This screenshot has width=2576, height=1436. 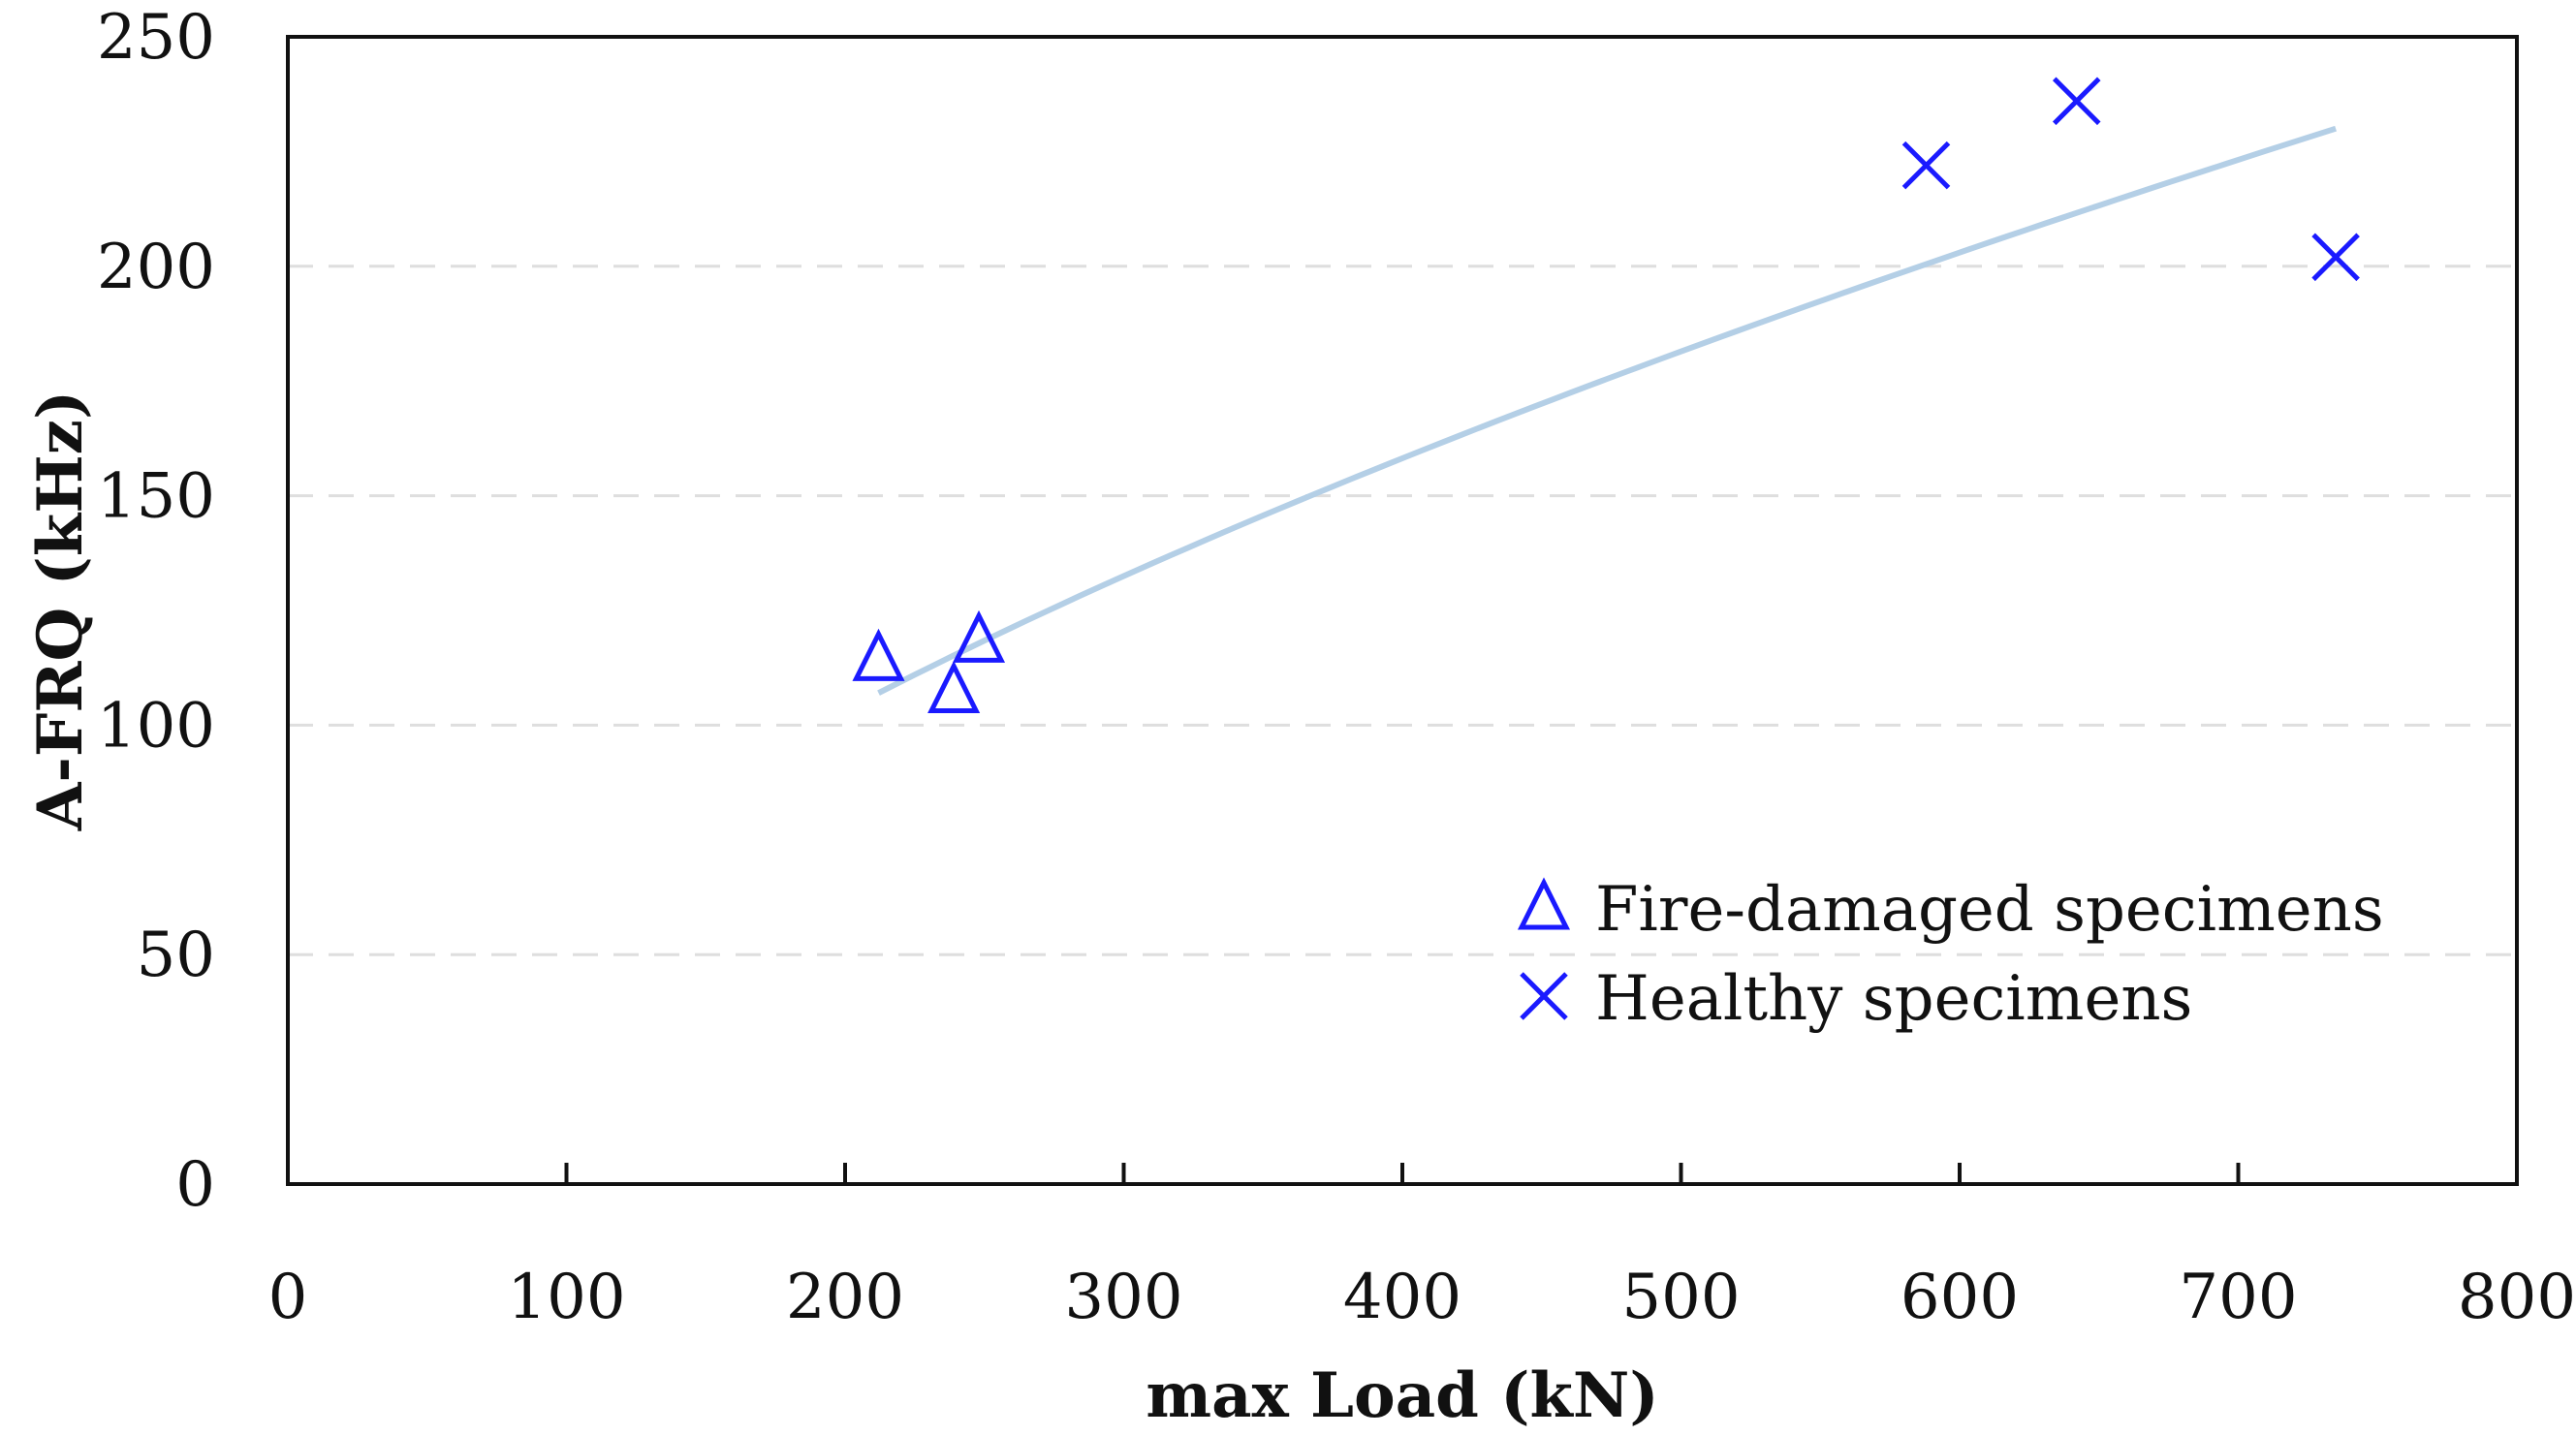 What do you see at coordinates (1402, 1395) in the screenshot?
I see `x-axis-title: max Load (kN)` at bounding box center [1402, 1395].